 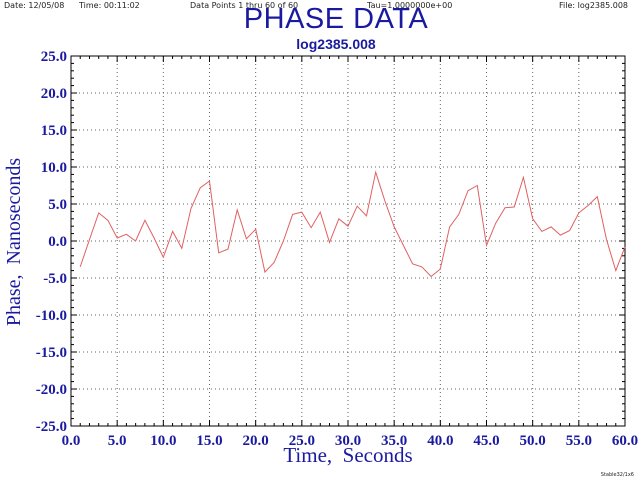 I want to click on x-axis-label: Time, Seconds, so click(x=347, y=455).